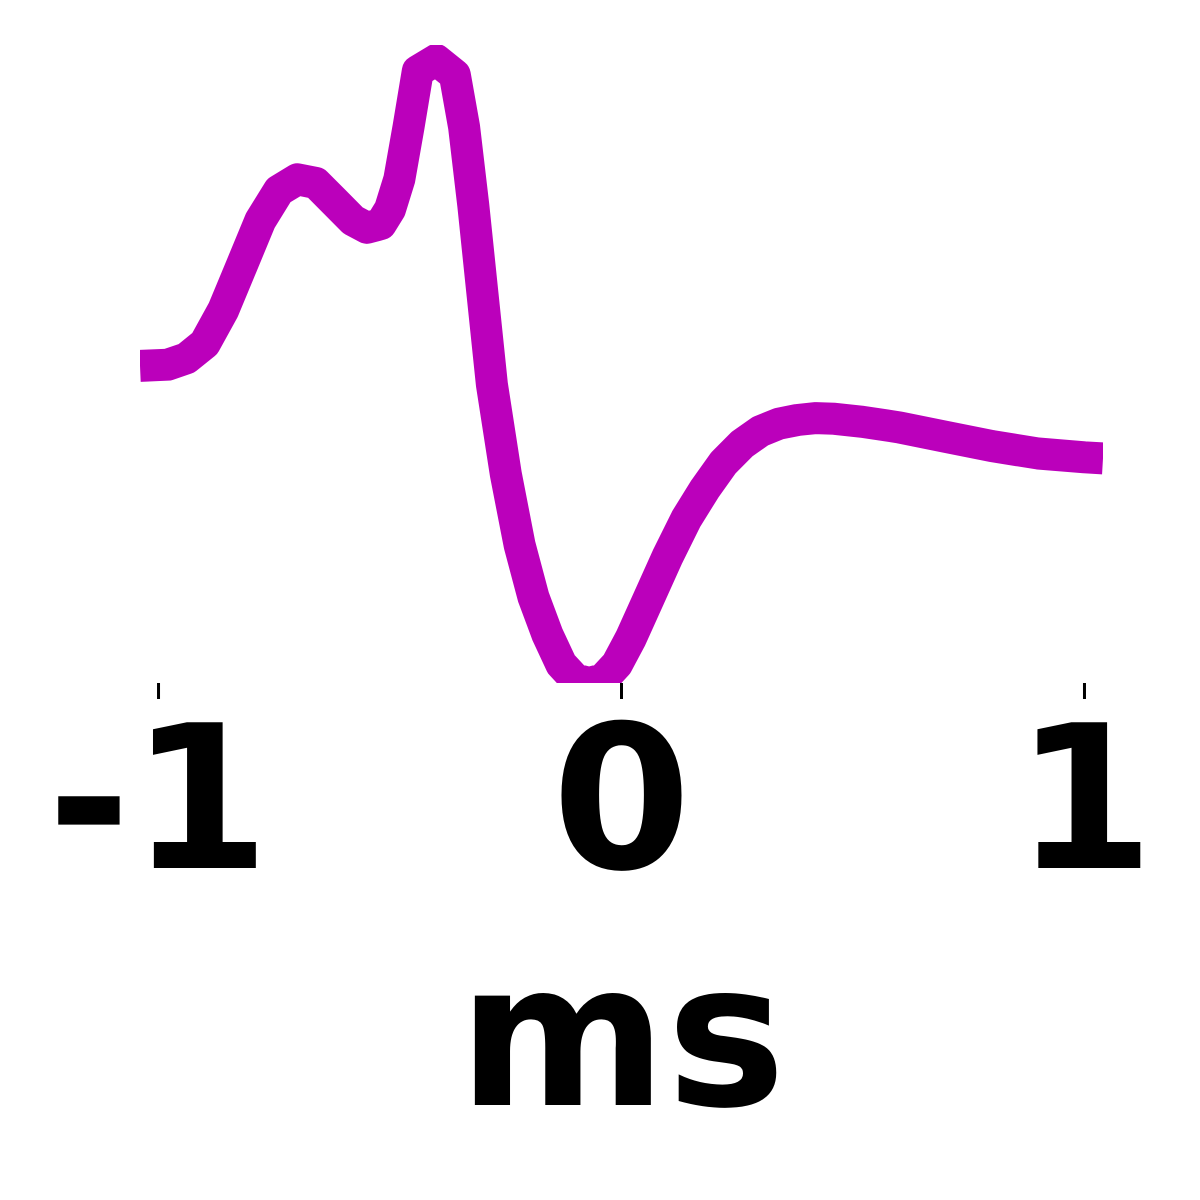 The image size is (1200, 1200). I want to click on x-axis-label: ms, so click(621, 1036).